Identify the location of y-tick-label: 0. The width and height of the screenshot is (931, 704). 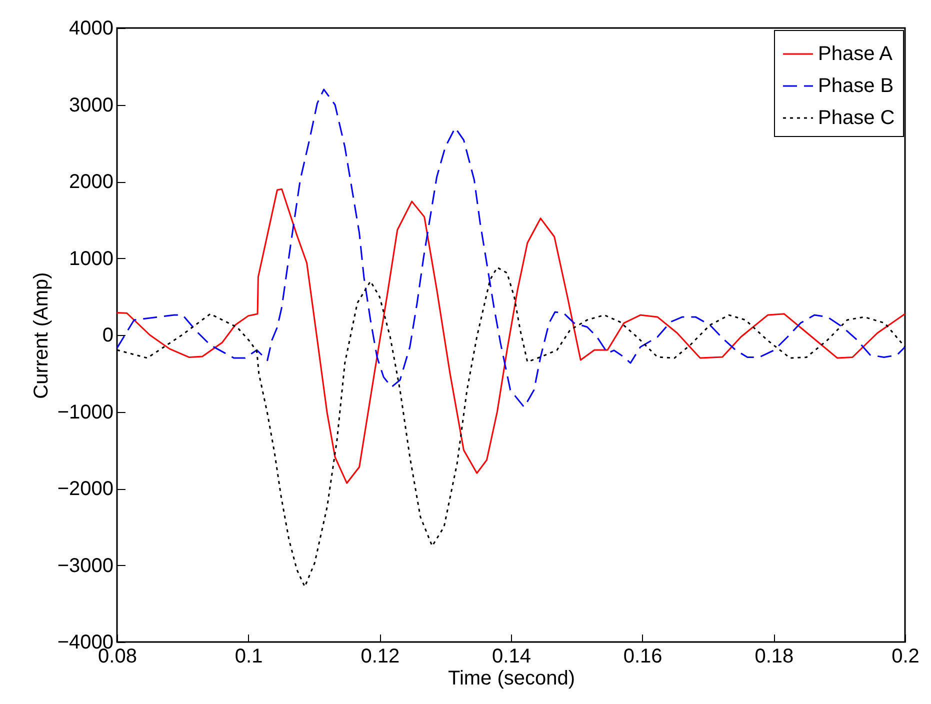
(108, 335).